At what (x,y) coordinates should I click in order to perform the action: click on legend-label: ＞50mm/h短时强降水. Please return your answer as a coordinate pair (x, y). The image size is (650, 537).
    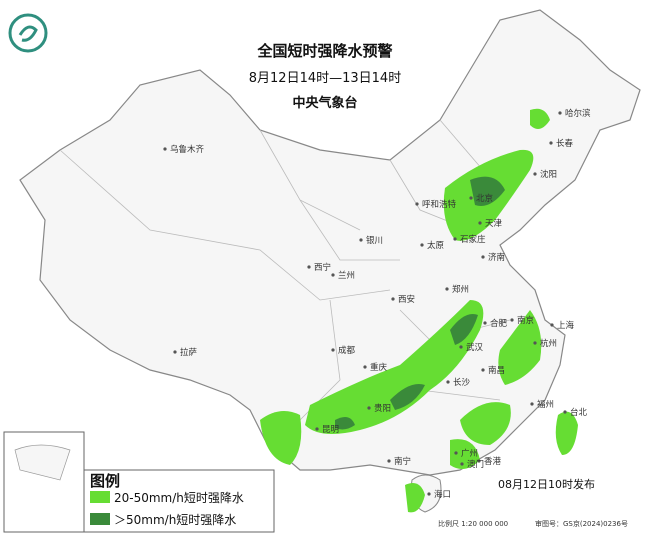
    Looking at the image, I should click on (175, 520).